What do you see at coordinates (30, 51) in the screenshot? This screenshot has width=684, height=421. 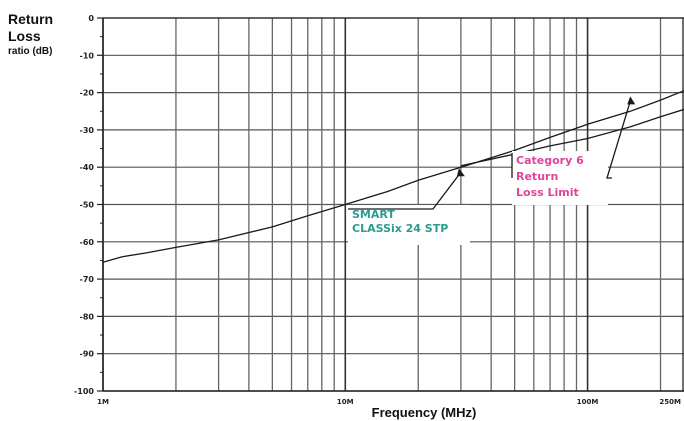 I see `y-axis-title-line3: ratio (dB)` at bounding box center [30, 51].